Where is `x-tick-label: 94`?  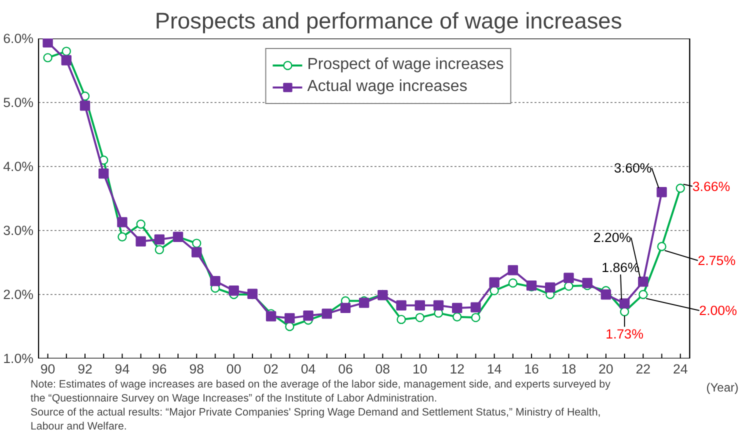
x-tick-label: 94 is located at coordinates (122, 369).